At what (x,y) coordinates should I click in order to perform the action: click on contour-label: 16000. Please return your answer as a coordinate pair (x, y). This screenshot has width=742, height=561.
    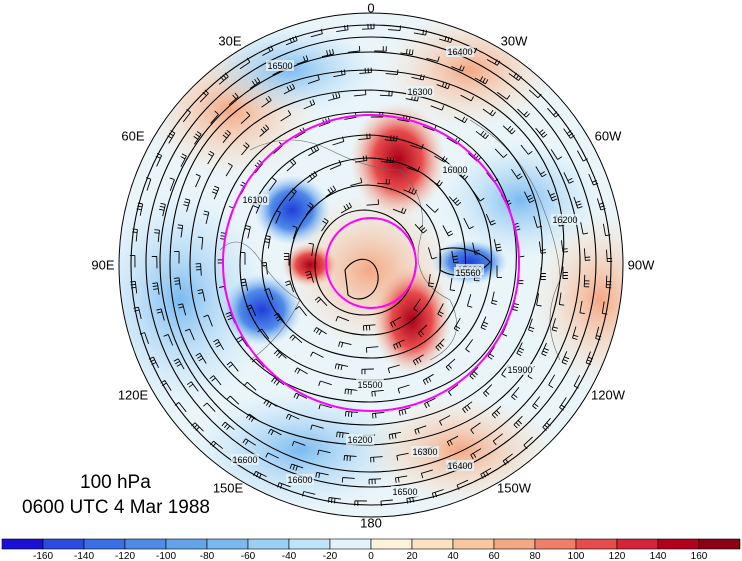
    Looking at the image, I should click on (454, 170).